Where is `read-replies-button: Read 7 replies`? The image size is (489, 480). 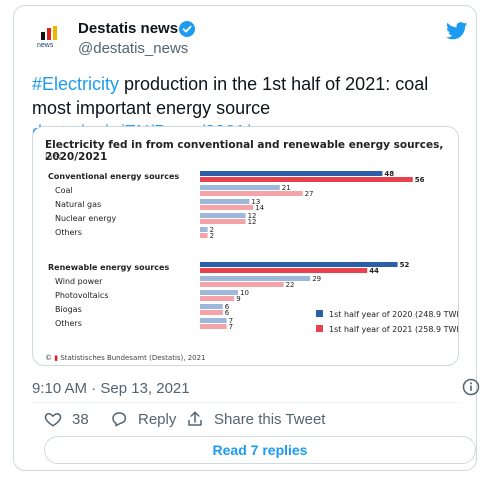 read-replies-button: Read 7 replies is located at coordinates (260, 450).